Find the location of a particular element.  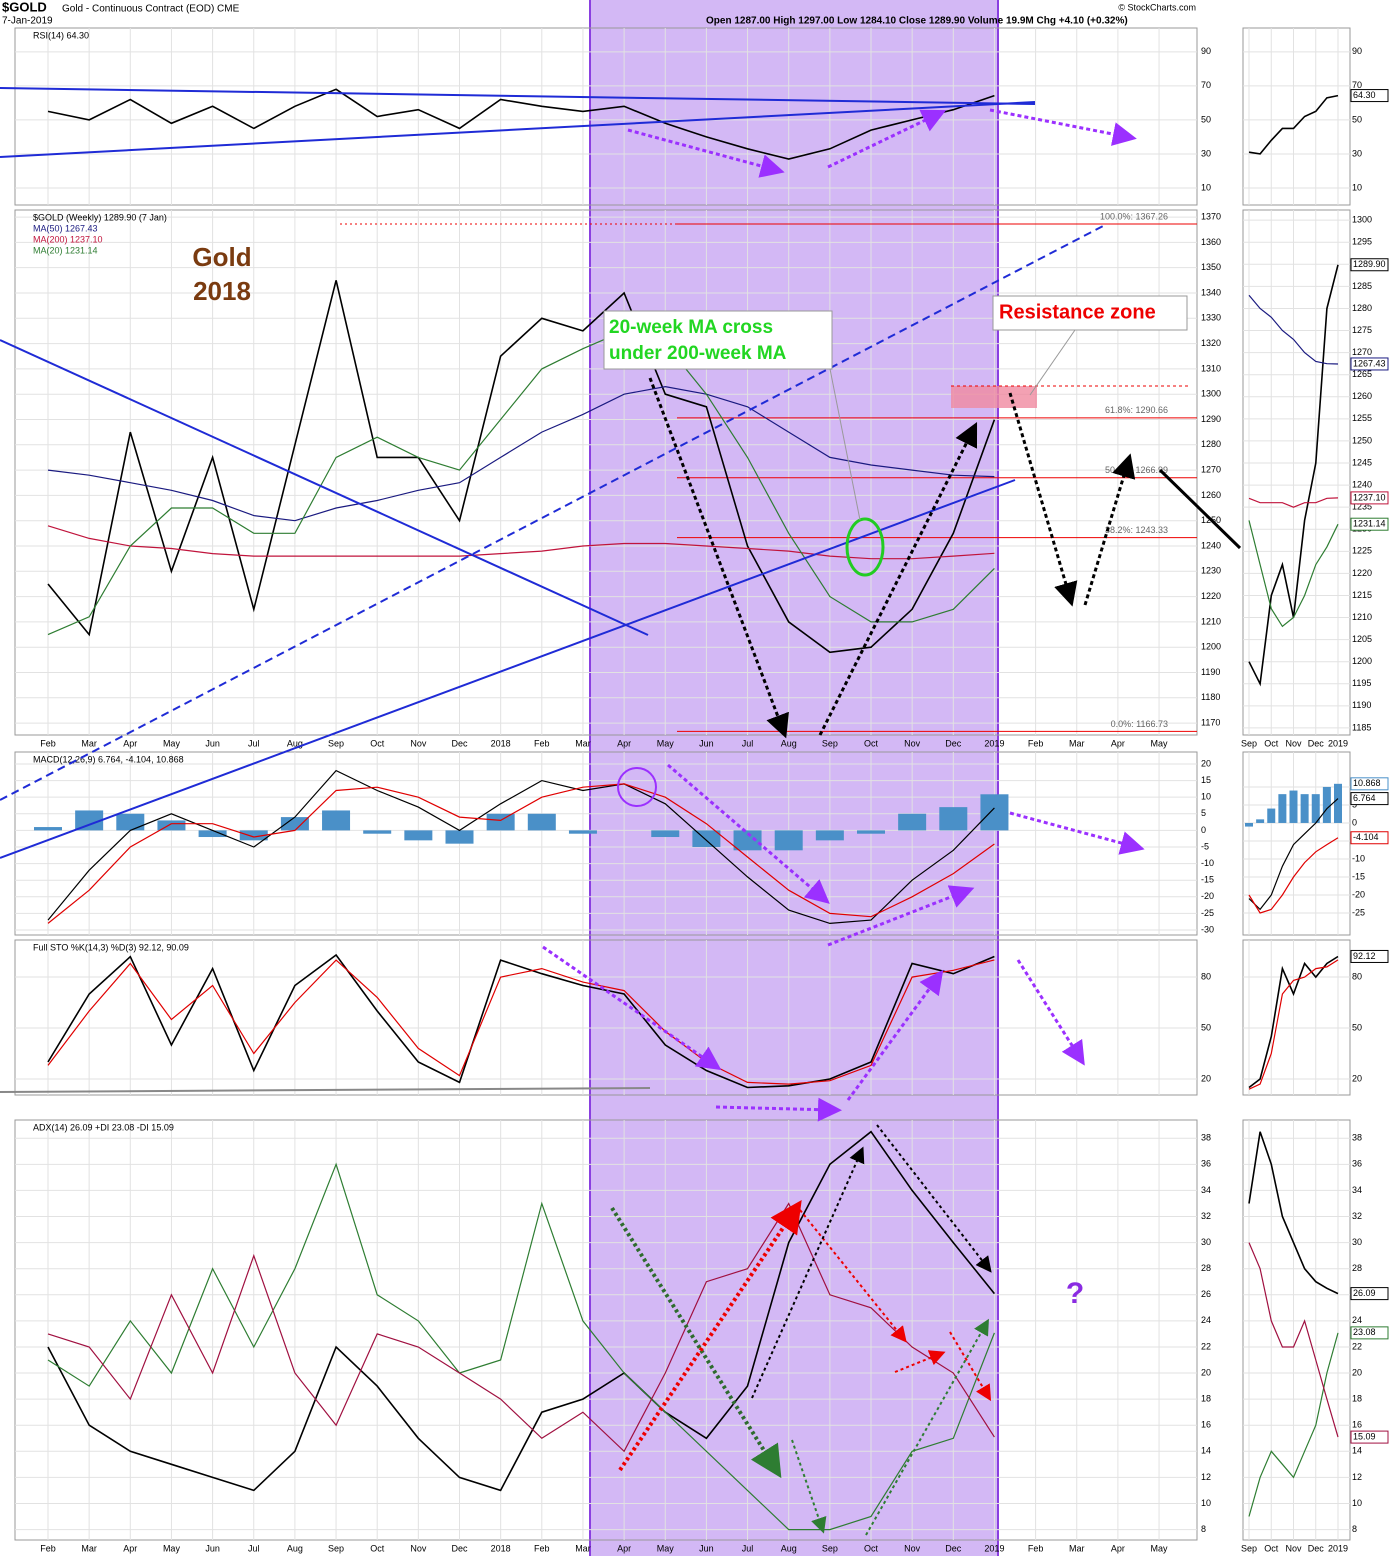

x-tick-label: 2018 is located at coordinates (501, 743).